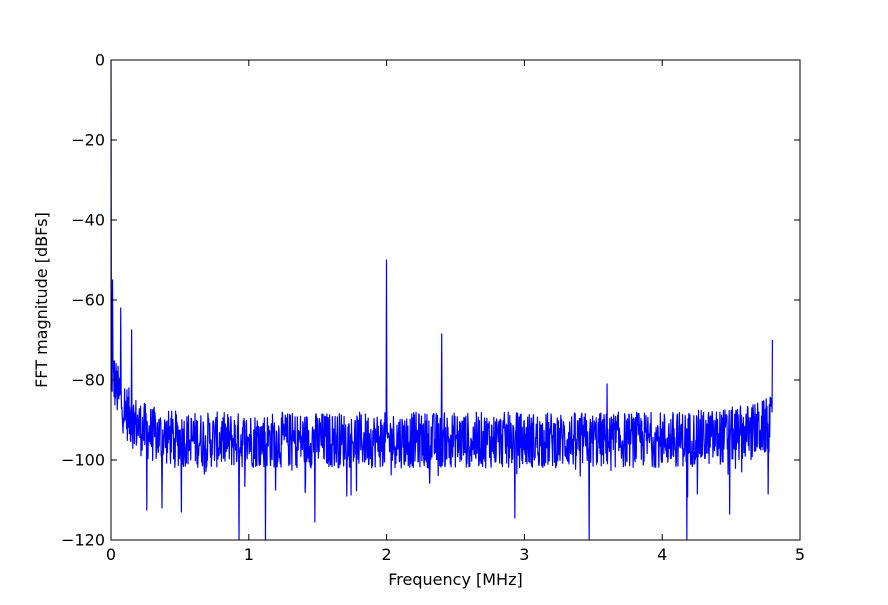 This screenshot has height=605, width=888. I want to click on y-axis-label: FFT magnitude [dBFs], so click(41, 300).